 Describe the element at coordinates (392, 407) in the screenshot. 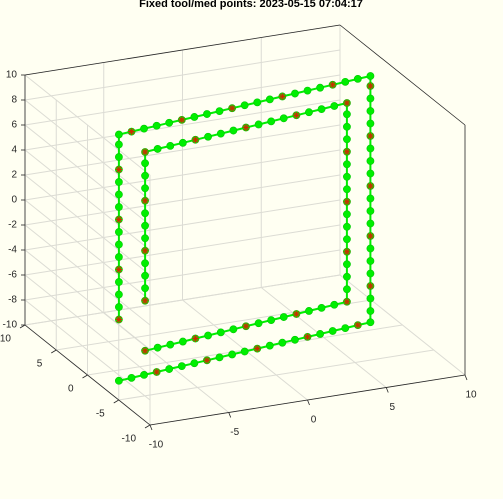

I see `x-tick-label: 5` at that location.